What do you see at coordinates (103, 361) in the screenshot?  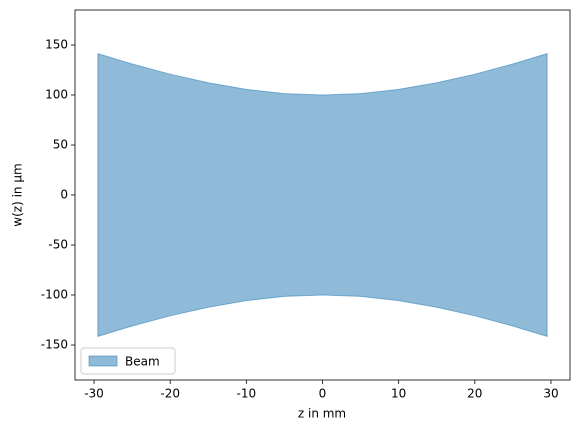 I see `legend-swatch` at bounding box center [103, 361].